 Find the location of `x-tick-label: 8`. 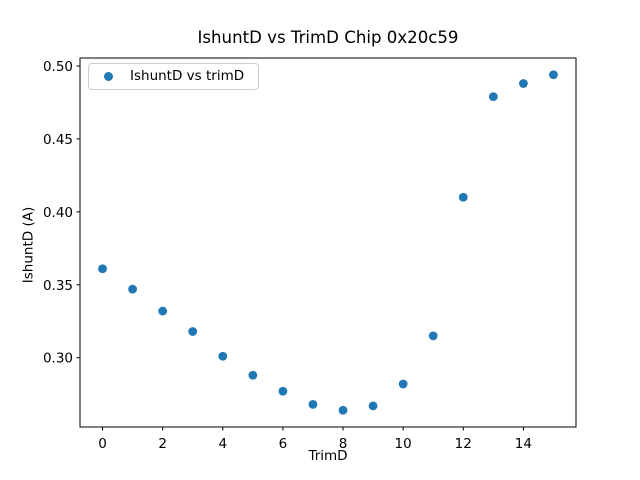

x-tick-label: 8 is located at coordinates (343, 444).